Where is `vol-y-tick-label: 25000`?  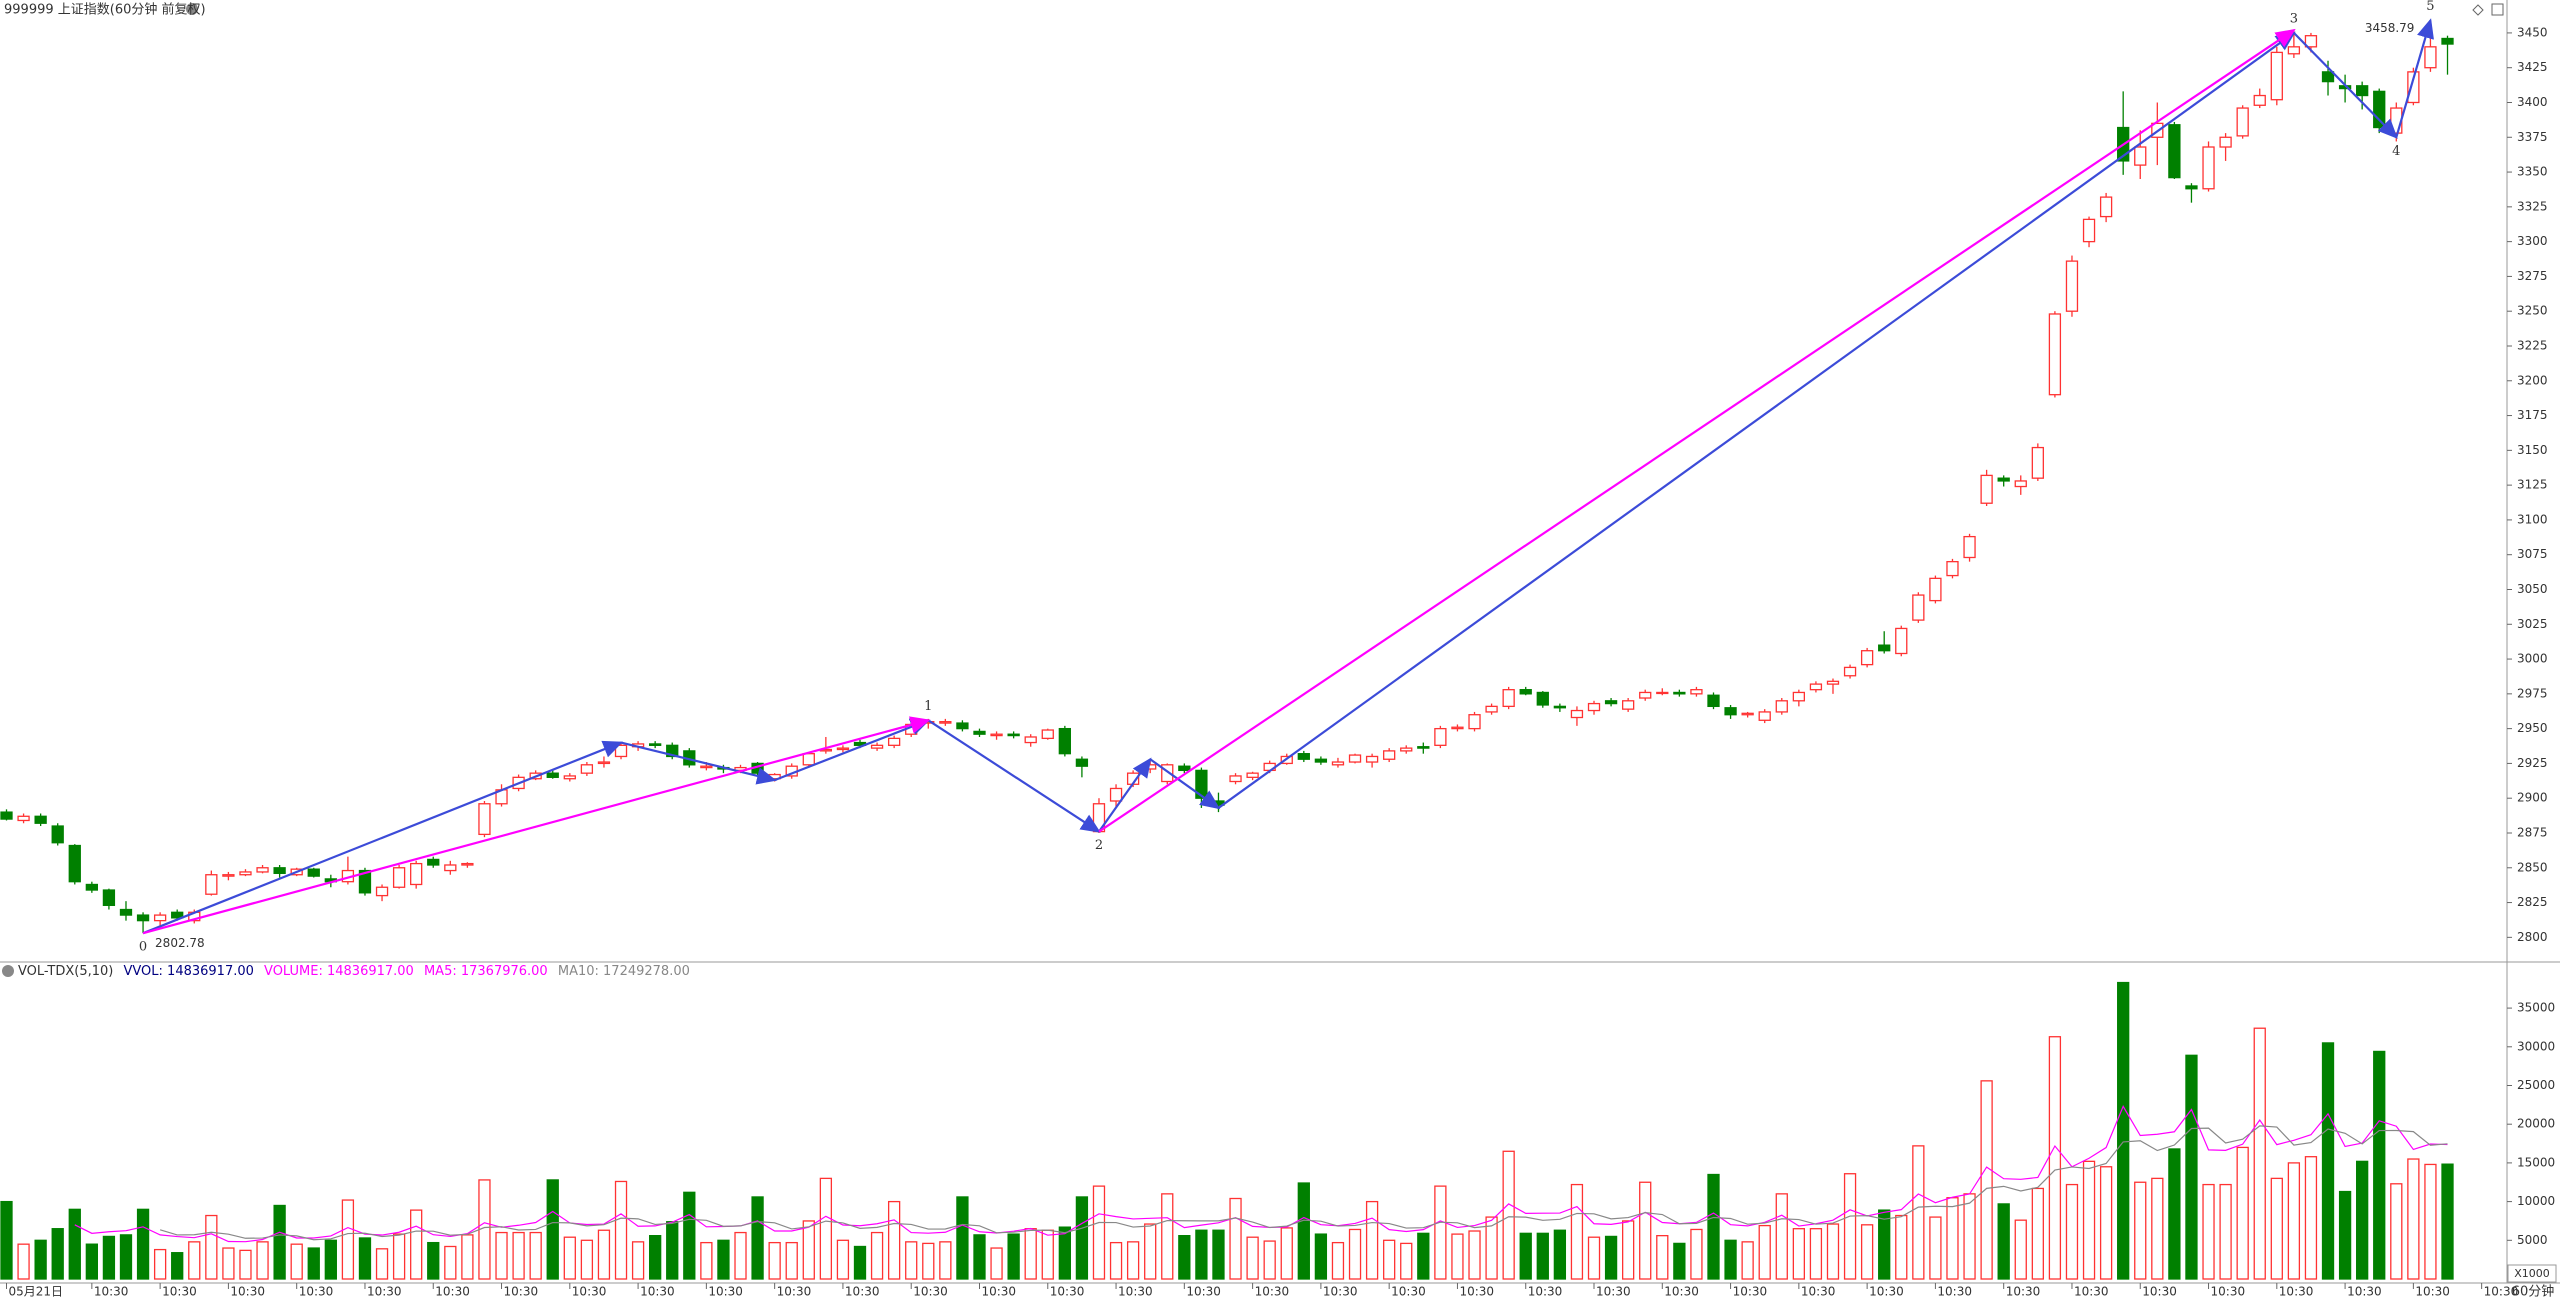
vol-y-tick-label: 25000 is located at coordinates (2536, 1085).